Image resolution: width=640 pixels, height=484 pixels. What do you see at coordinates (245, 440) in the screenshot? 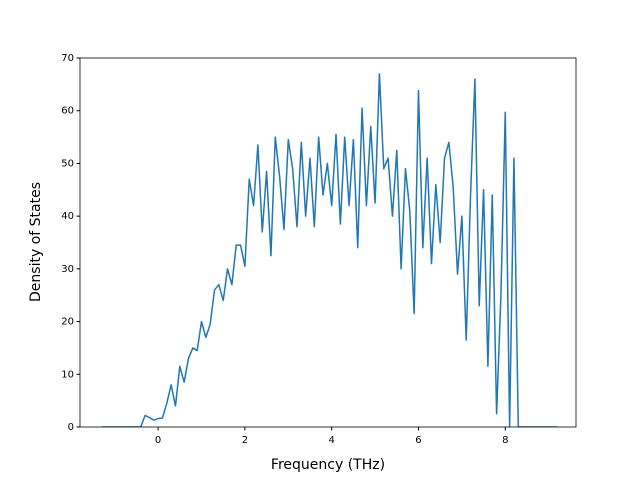
I see `x-tick-label: 2` at bounding box center [245, 440].